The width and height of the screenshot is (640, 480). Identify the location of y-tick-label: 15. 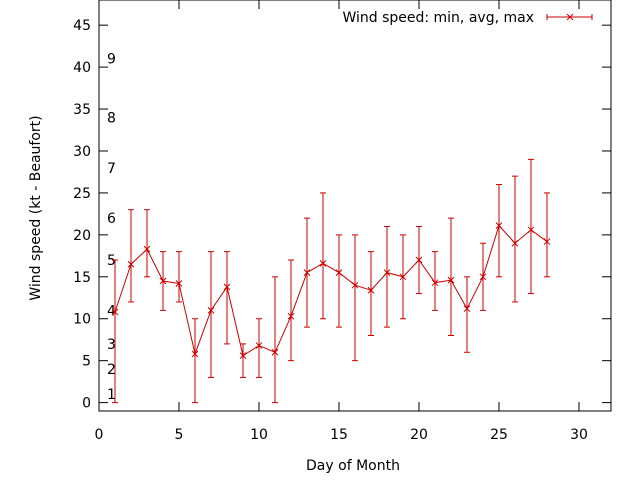
(82, 278).